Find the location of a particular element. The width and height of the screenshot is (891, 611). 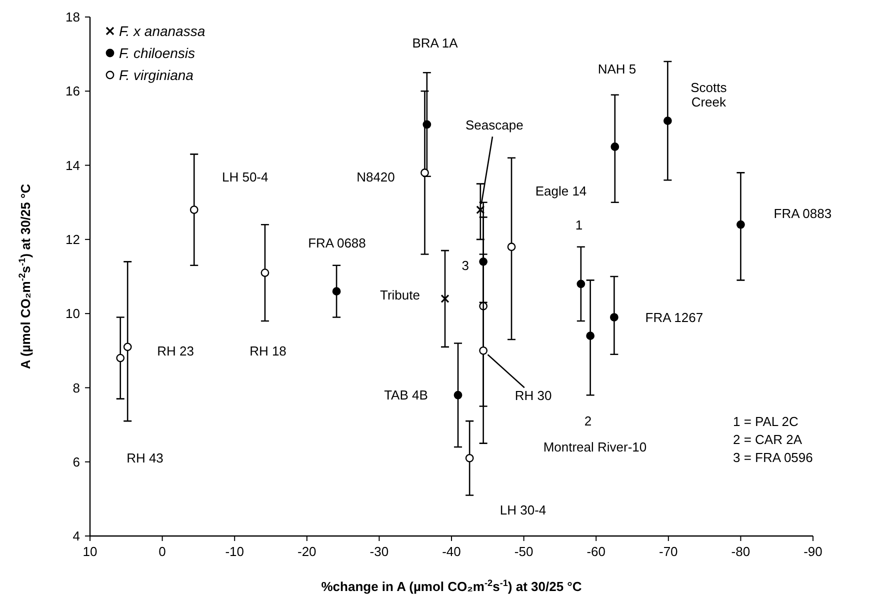

annotation: LH 30-4 is located at coordinates (523, 510).